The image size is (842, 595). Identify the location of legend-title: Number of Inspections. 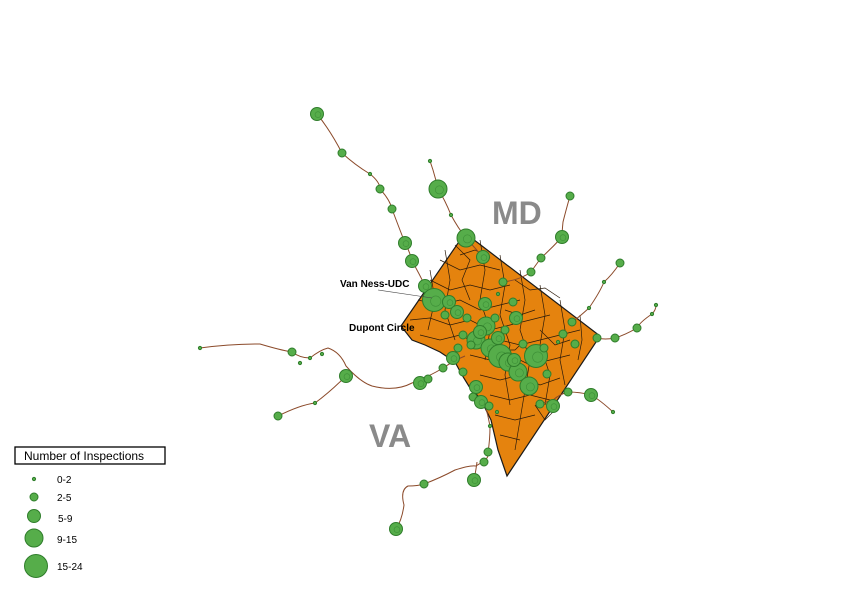
(84, 456).